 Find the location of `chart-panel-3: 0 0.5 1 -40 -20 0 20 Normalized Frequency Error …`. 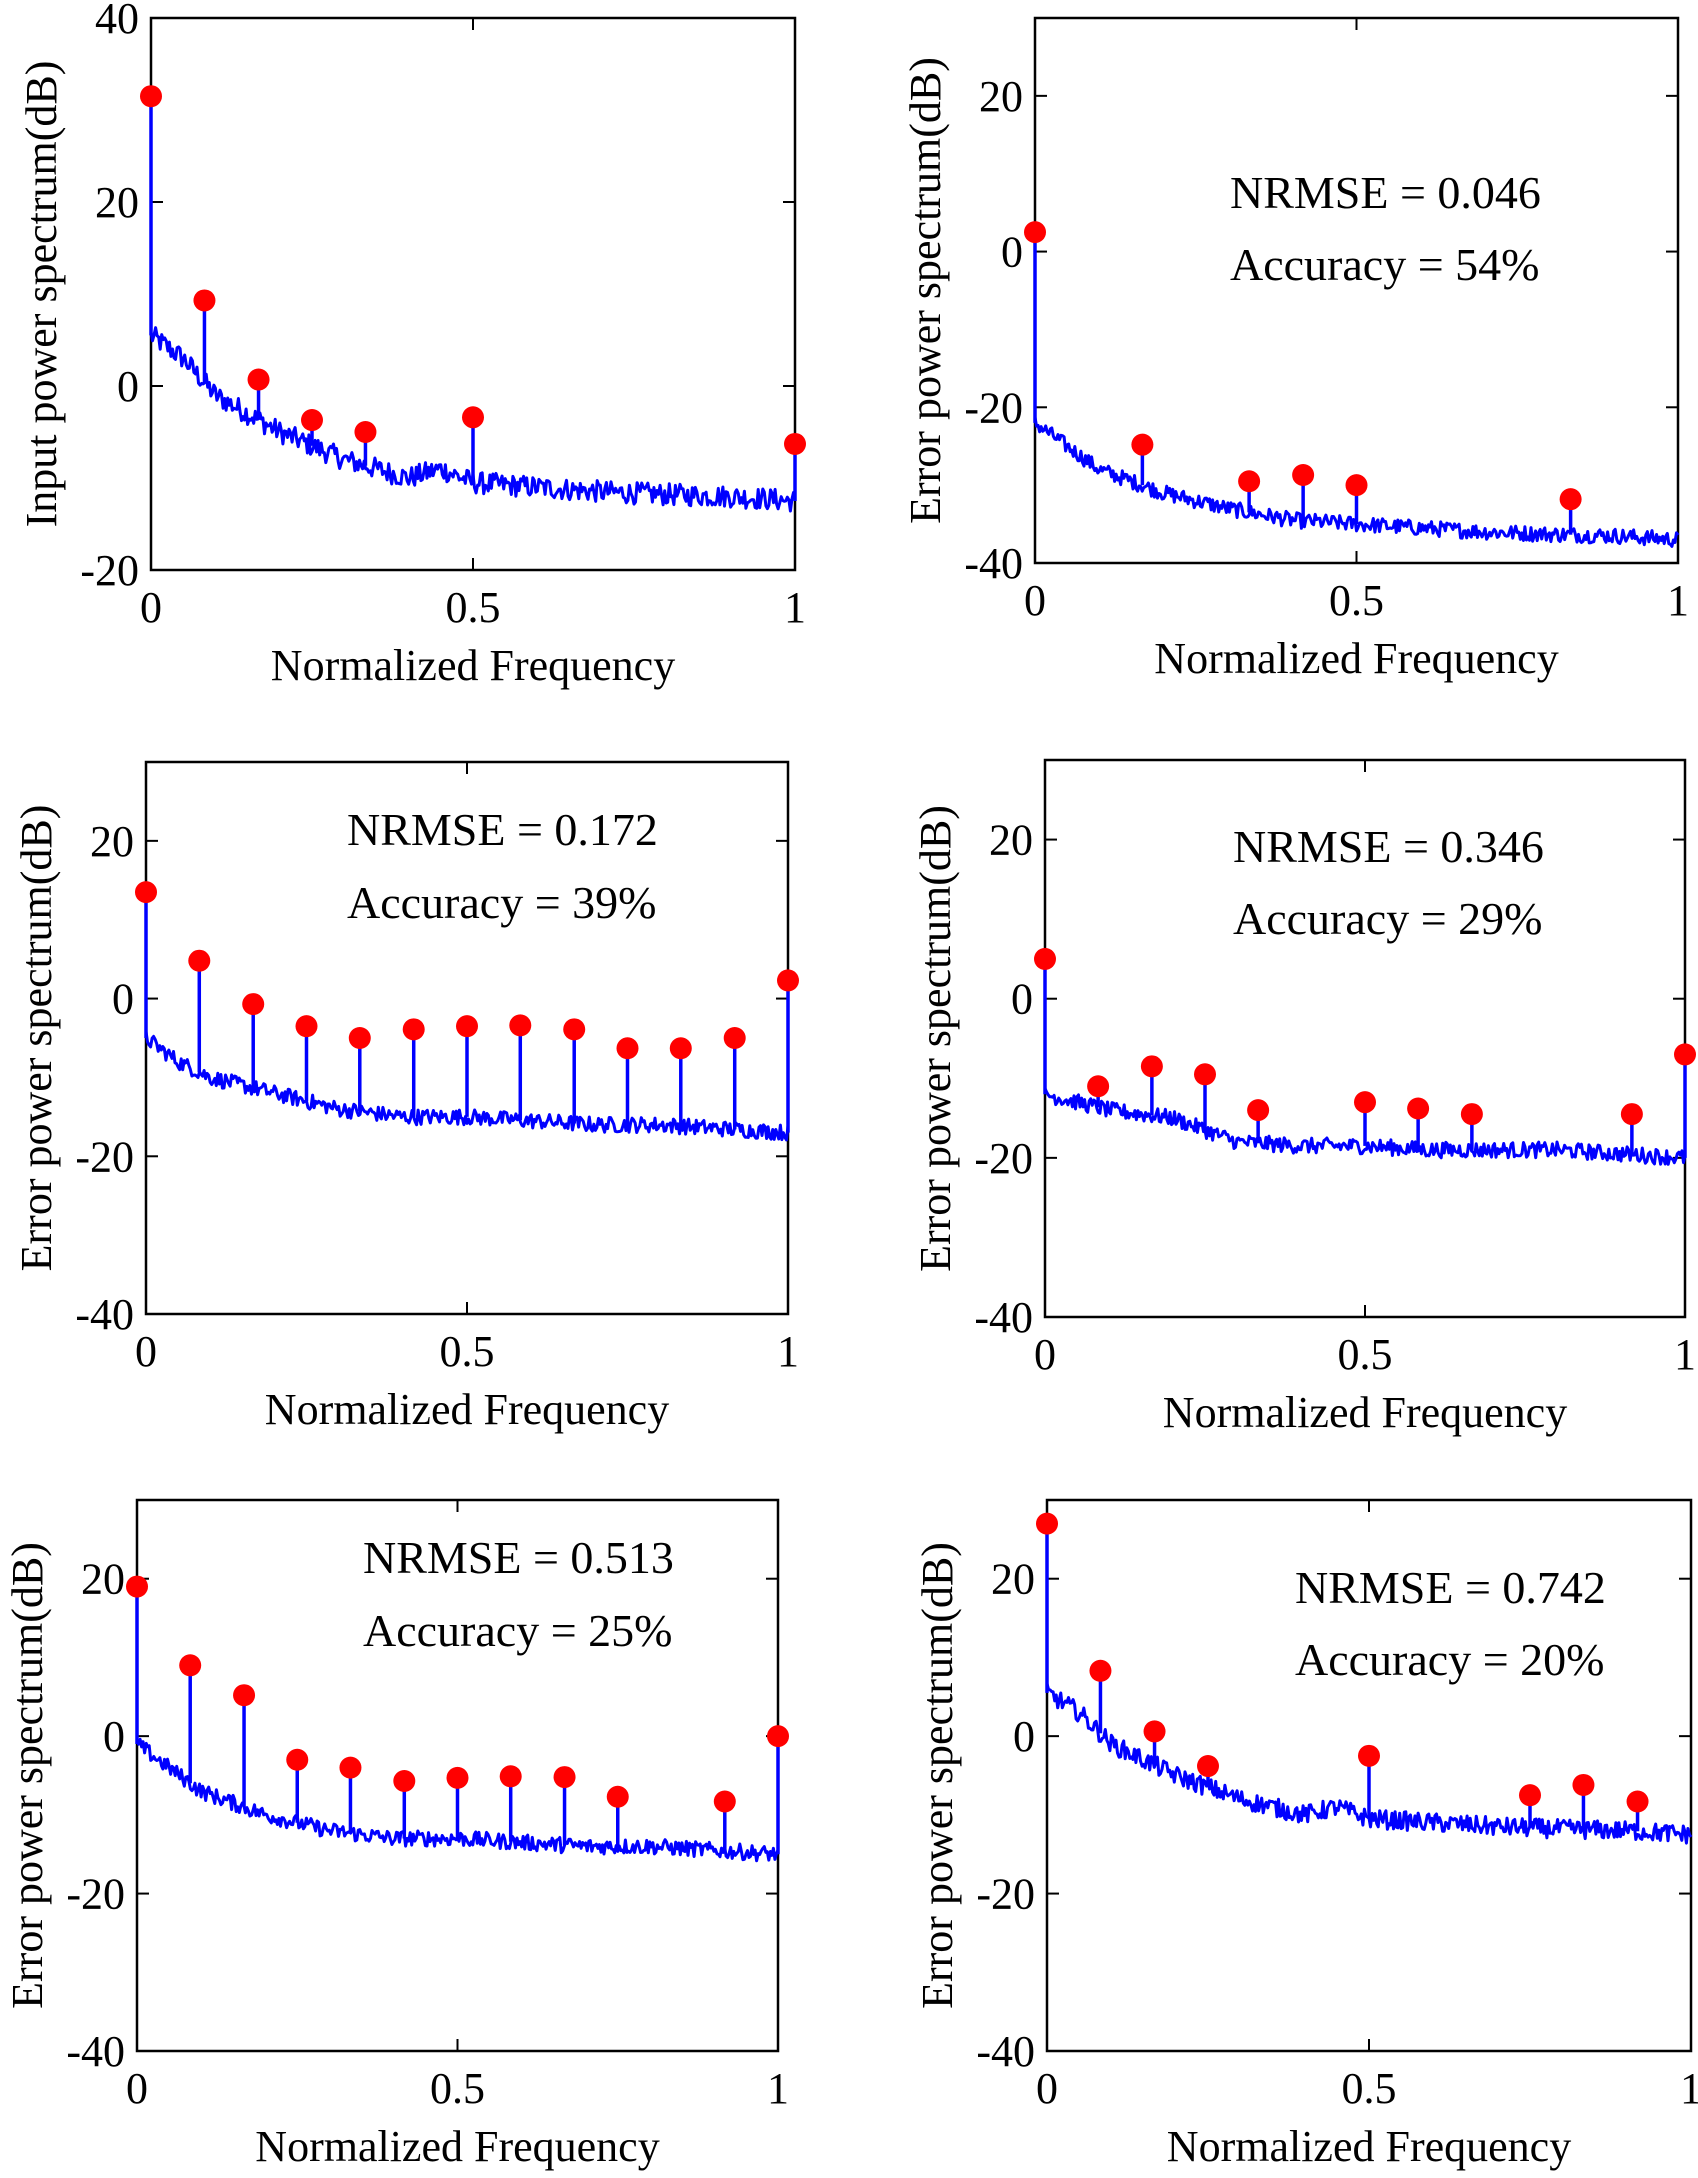

chart-panel-3: 0 0.5 1 -40 -20 0 20 Normalized Frequency Error … is located at coordinates (405, 1097).